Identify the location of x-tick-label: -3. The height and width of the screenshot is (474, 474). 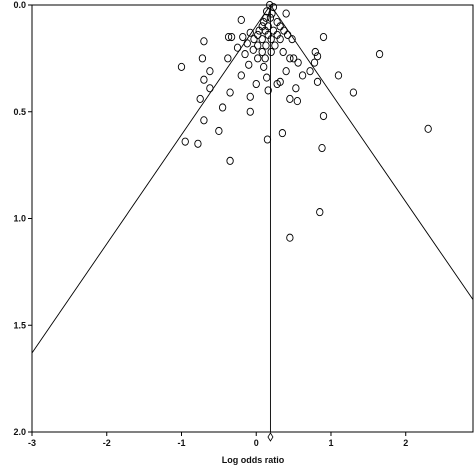
(32, 443).